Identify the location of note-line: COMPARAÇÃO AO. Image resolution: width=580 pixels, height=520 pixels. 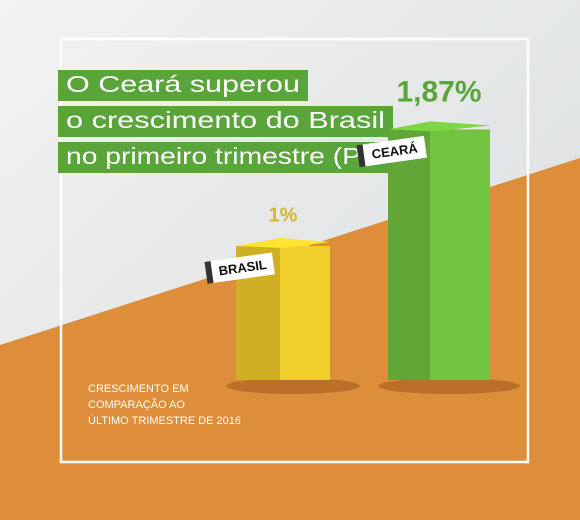
(136, 404).